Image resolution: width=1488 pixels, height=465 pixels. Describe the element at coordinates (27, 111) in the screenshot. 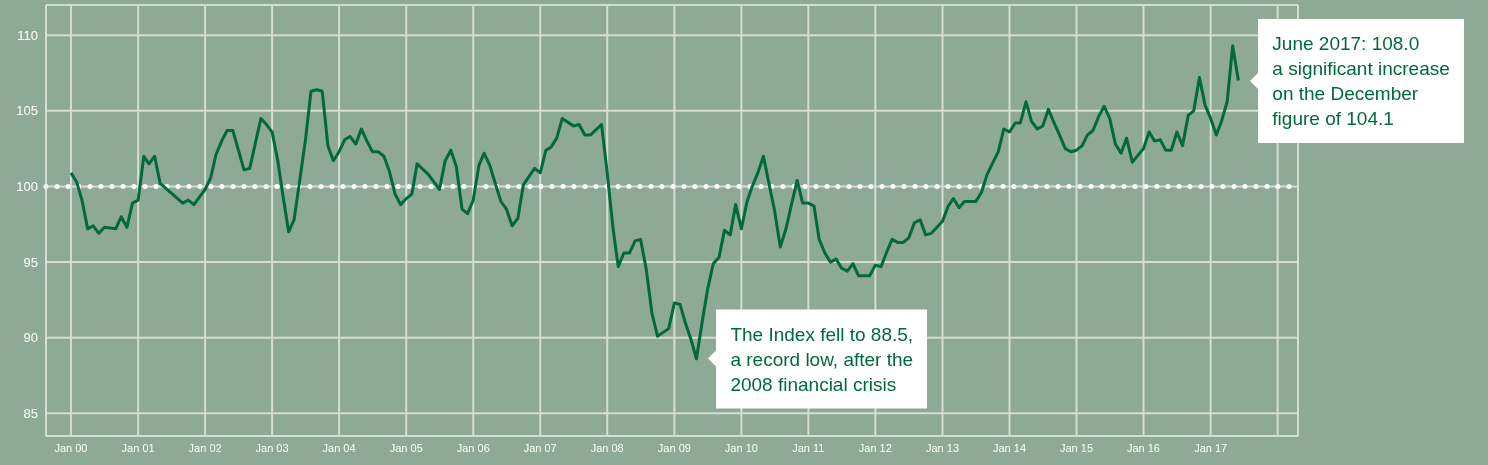

I see `y-tick-label: 105` at that location.